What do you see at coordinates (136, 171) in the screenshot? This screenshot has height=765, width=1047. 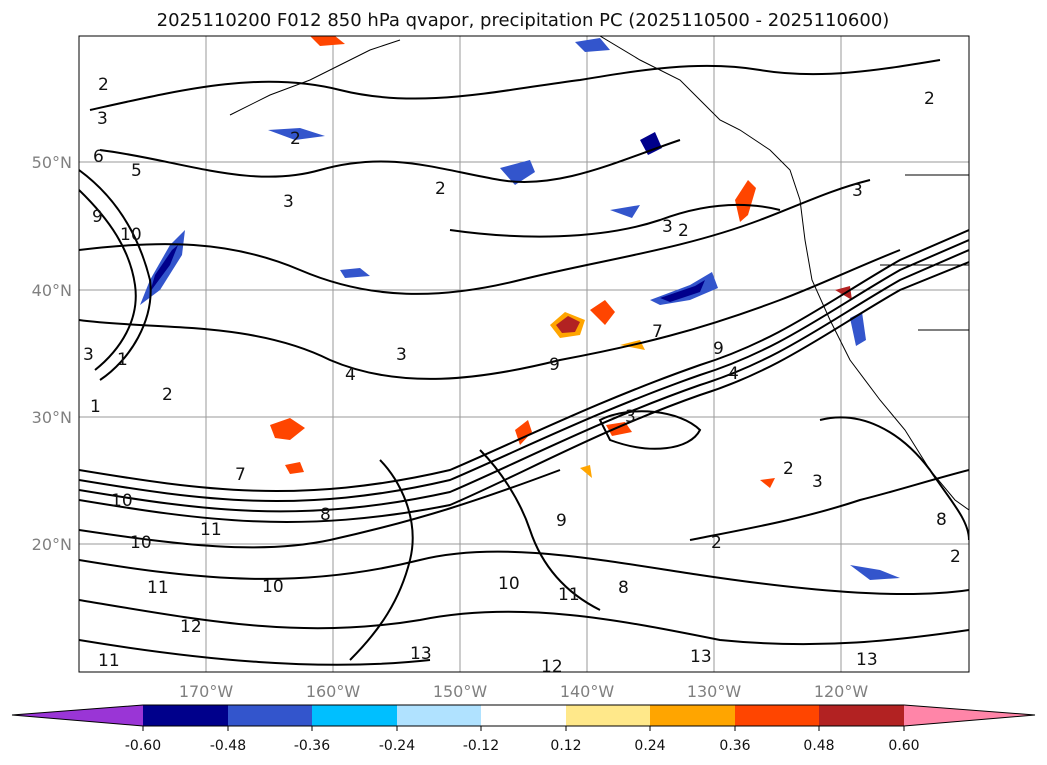 I see `contour-label: 5` at bounding box center [136, 171].